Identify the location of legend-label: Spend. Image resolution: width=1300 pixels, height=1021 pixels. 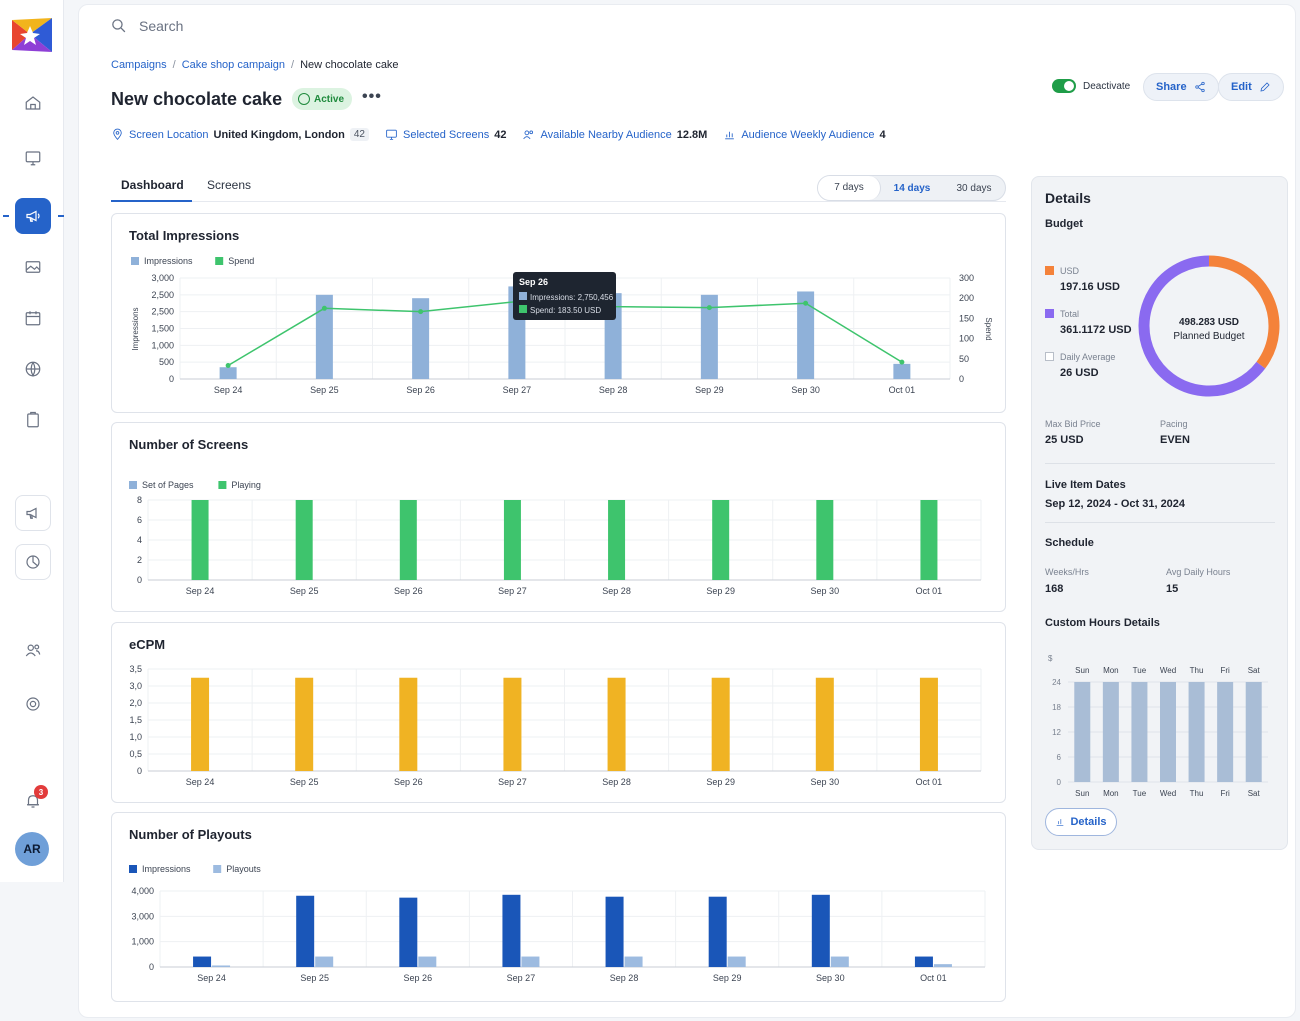
(241, 261).